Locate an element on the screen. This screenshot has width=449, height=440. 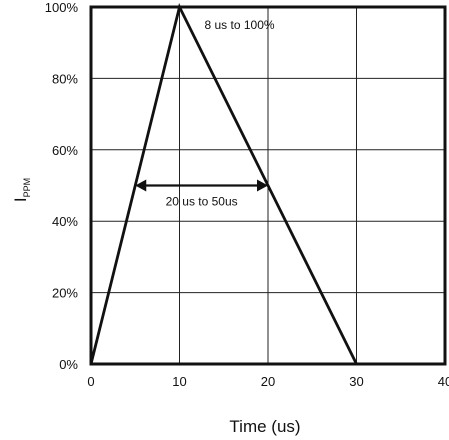
y-axis-label-group: IPPM is located at coordinates (21, 190).